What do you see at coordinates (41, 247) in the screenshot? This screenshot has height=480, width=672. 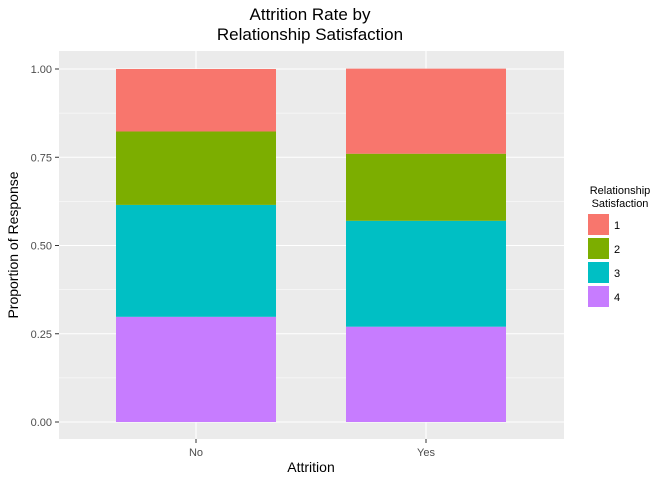 I see `y-tick-label: 0.50` at bounding box center [41, 247].